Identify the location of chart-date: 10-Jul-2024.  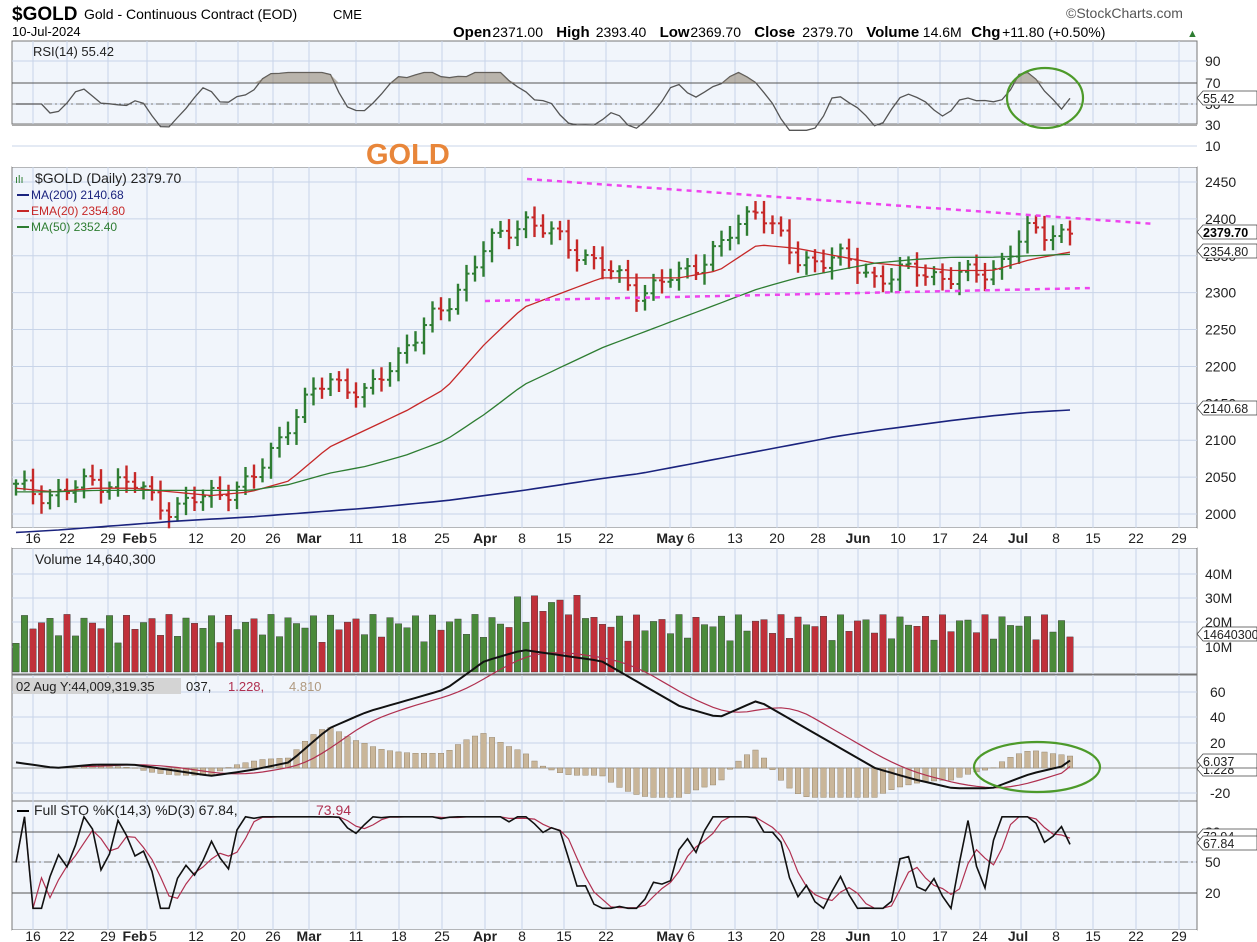
(46, 31).